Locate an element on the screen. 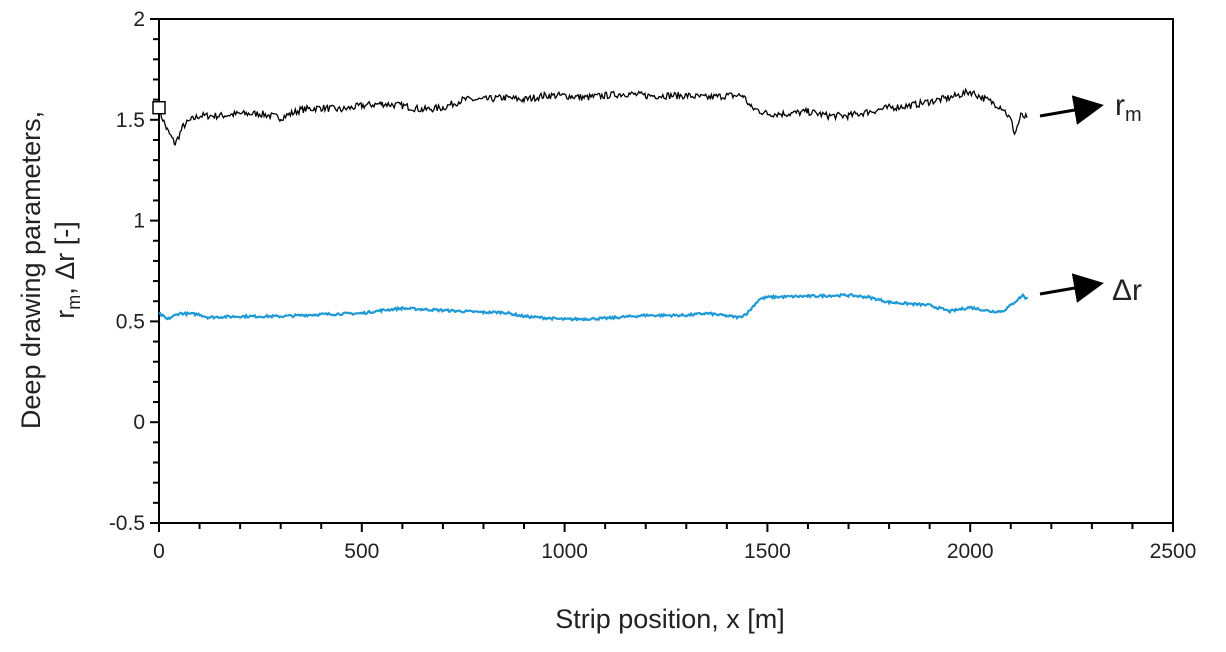 The width and height of the screenshot is (1226, 652). y-axis-title-line1: Deep drawing parameters, is located at coordinates (31, 270).